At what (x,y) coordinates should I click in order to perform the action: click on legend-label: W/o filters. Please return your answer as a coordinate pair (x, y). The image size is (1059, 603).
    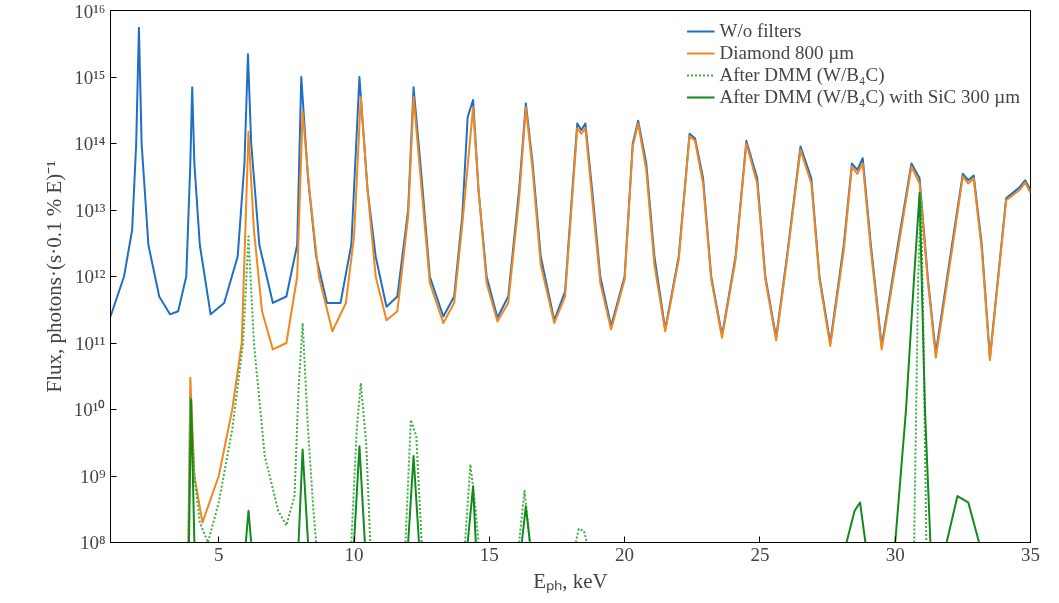
    Looking at the image, I should click on (760, 31).